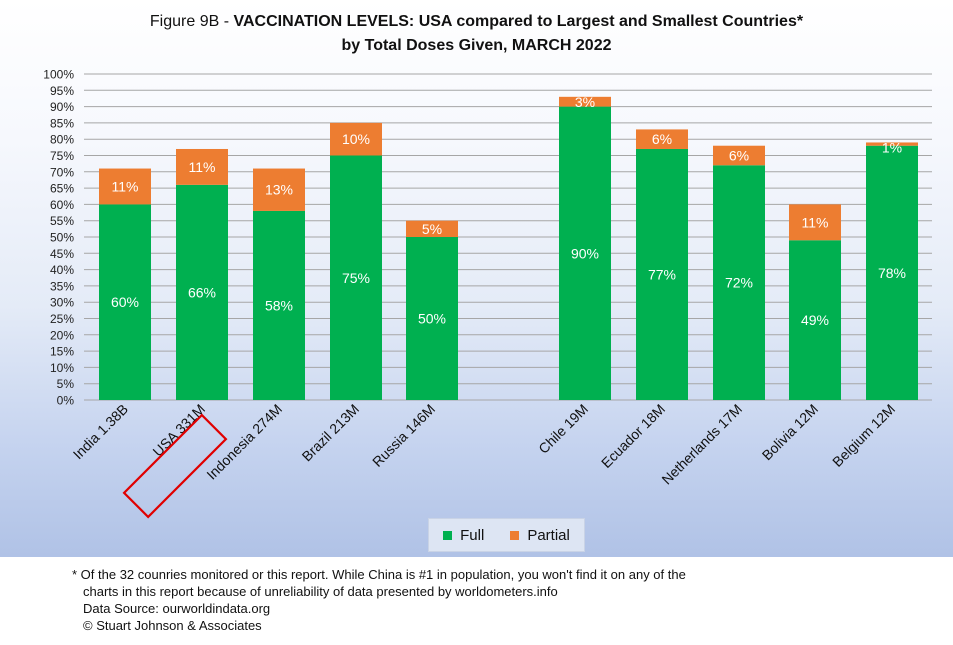 This screenshot has height=645, width=953. I want to click on data-label-full: 50%, so click(432, 319).